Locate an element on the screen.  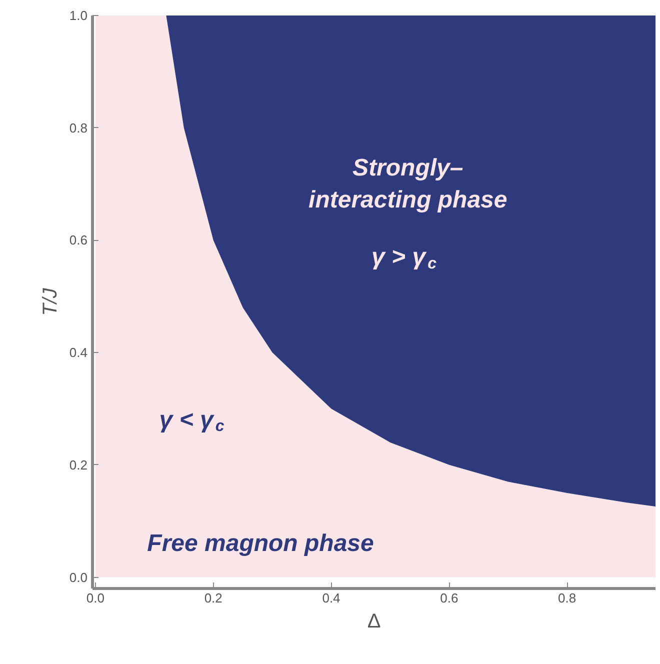
y-tick-label: 0.2 is located at coordinates (78, 464).